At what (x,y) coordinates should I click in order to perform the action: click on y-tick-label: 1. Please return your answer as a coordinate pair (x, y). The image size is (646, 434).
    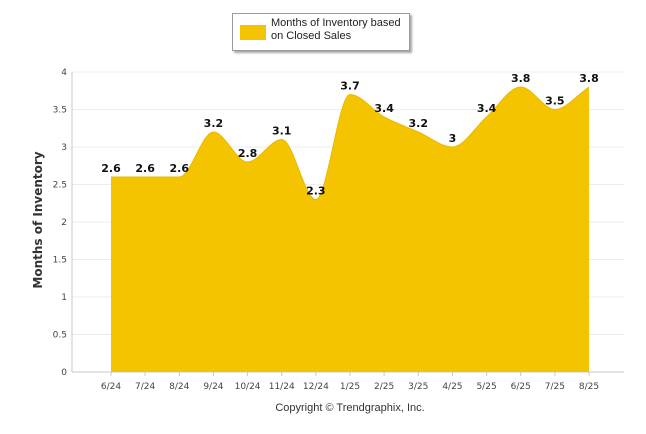
    Looking at the image, I should click on (64, 298).